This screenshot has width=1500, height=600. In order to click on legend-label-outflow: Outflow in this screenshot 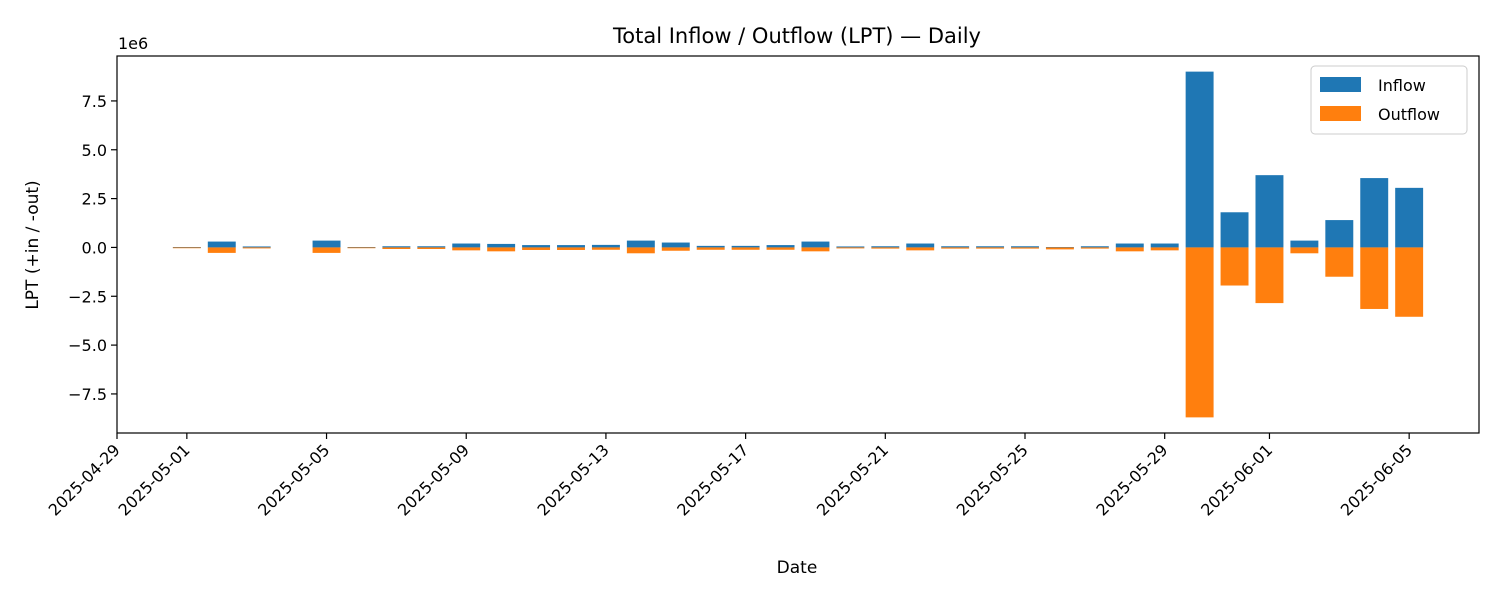, I will do `click(1409, 114)`.